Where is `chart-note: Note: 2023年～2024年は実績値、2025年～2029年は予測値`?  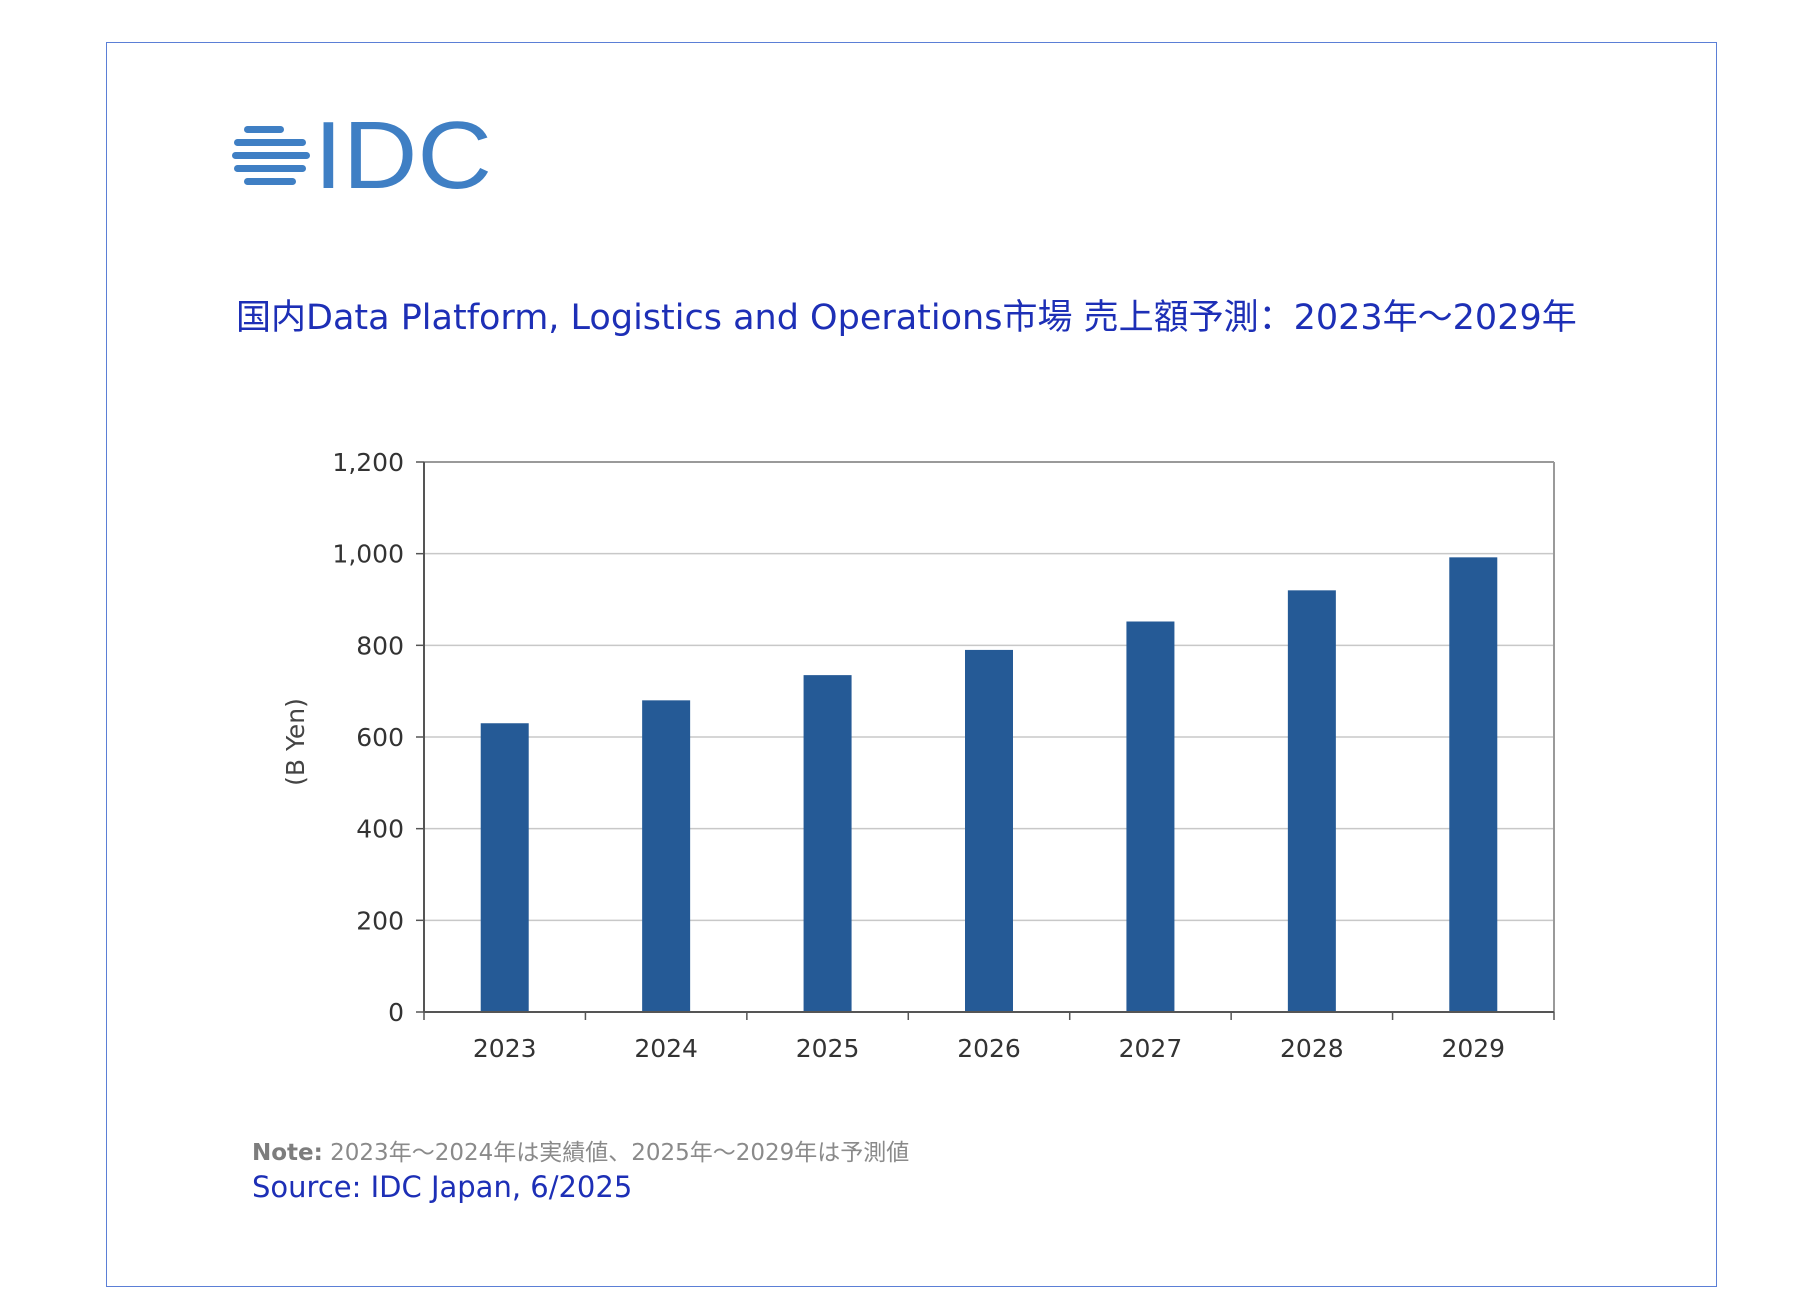 chart-note: Note: 2023年～2024年は実績値、2025年～2029年は予測値 is located at coordinates (580, 1153).